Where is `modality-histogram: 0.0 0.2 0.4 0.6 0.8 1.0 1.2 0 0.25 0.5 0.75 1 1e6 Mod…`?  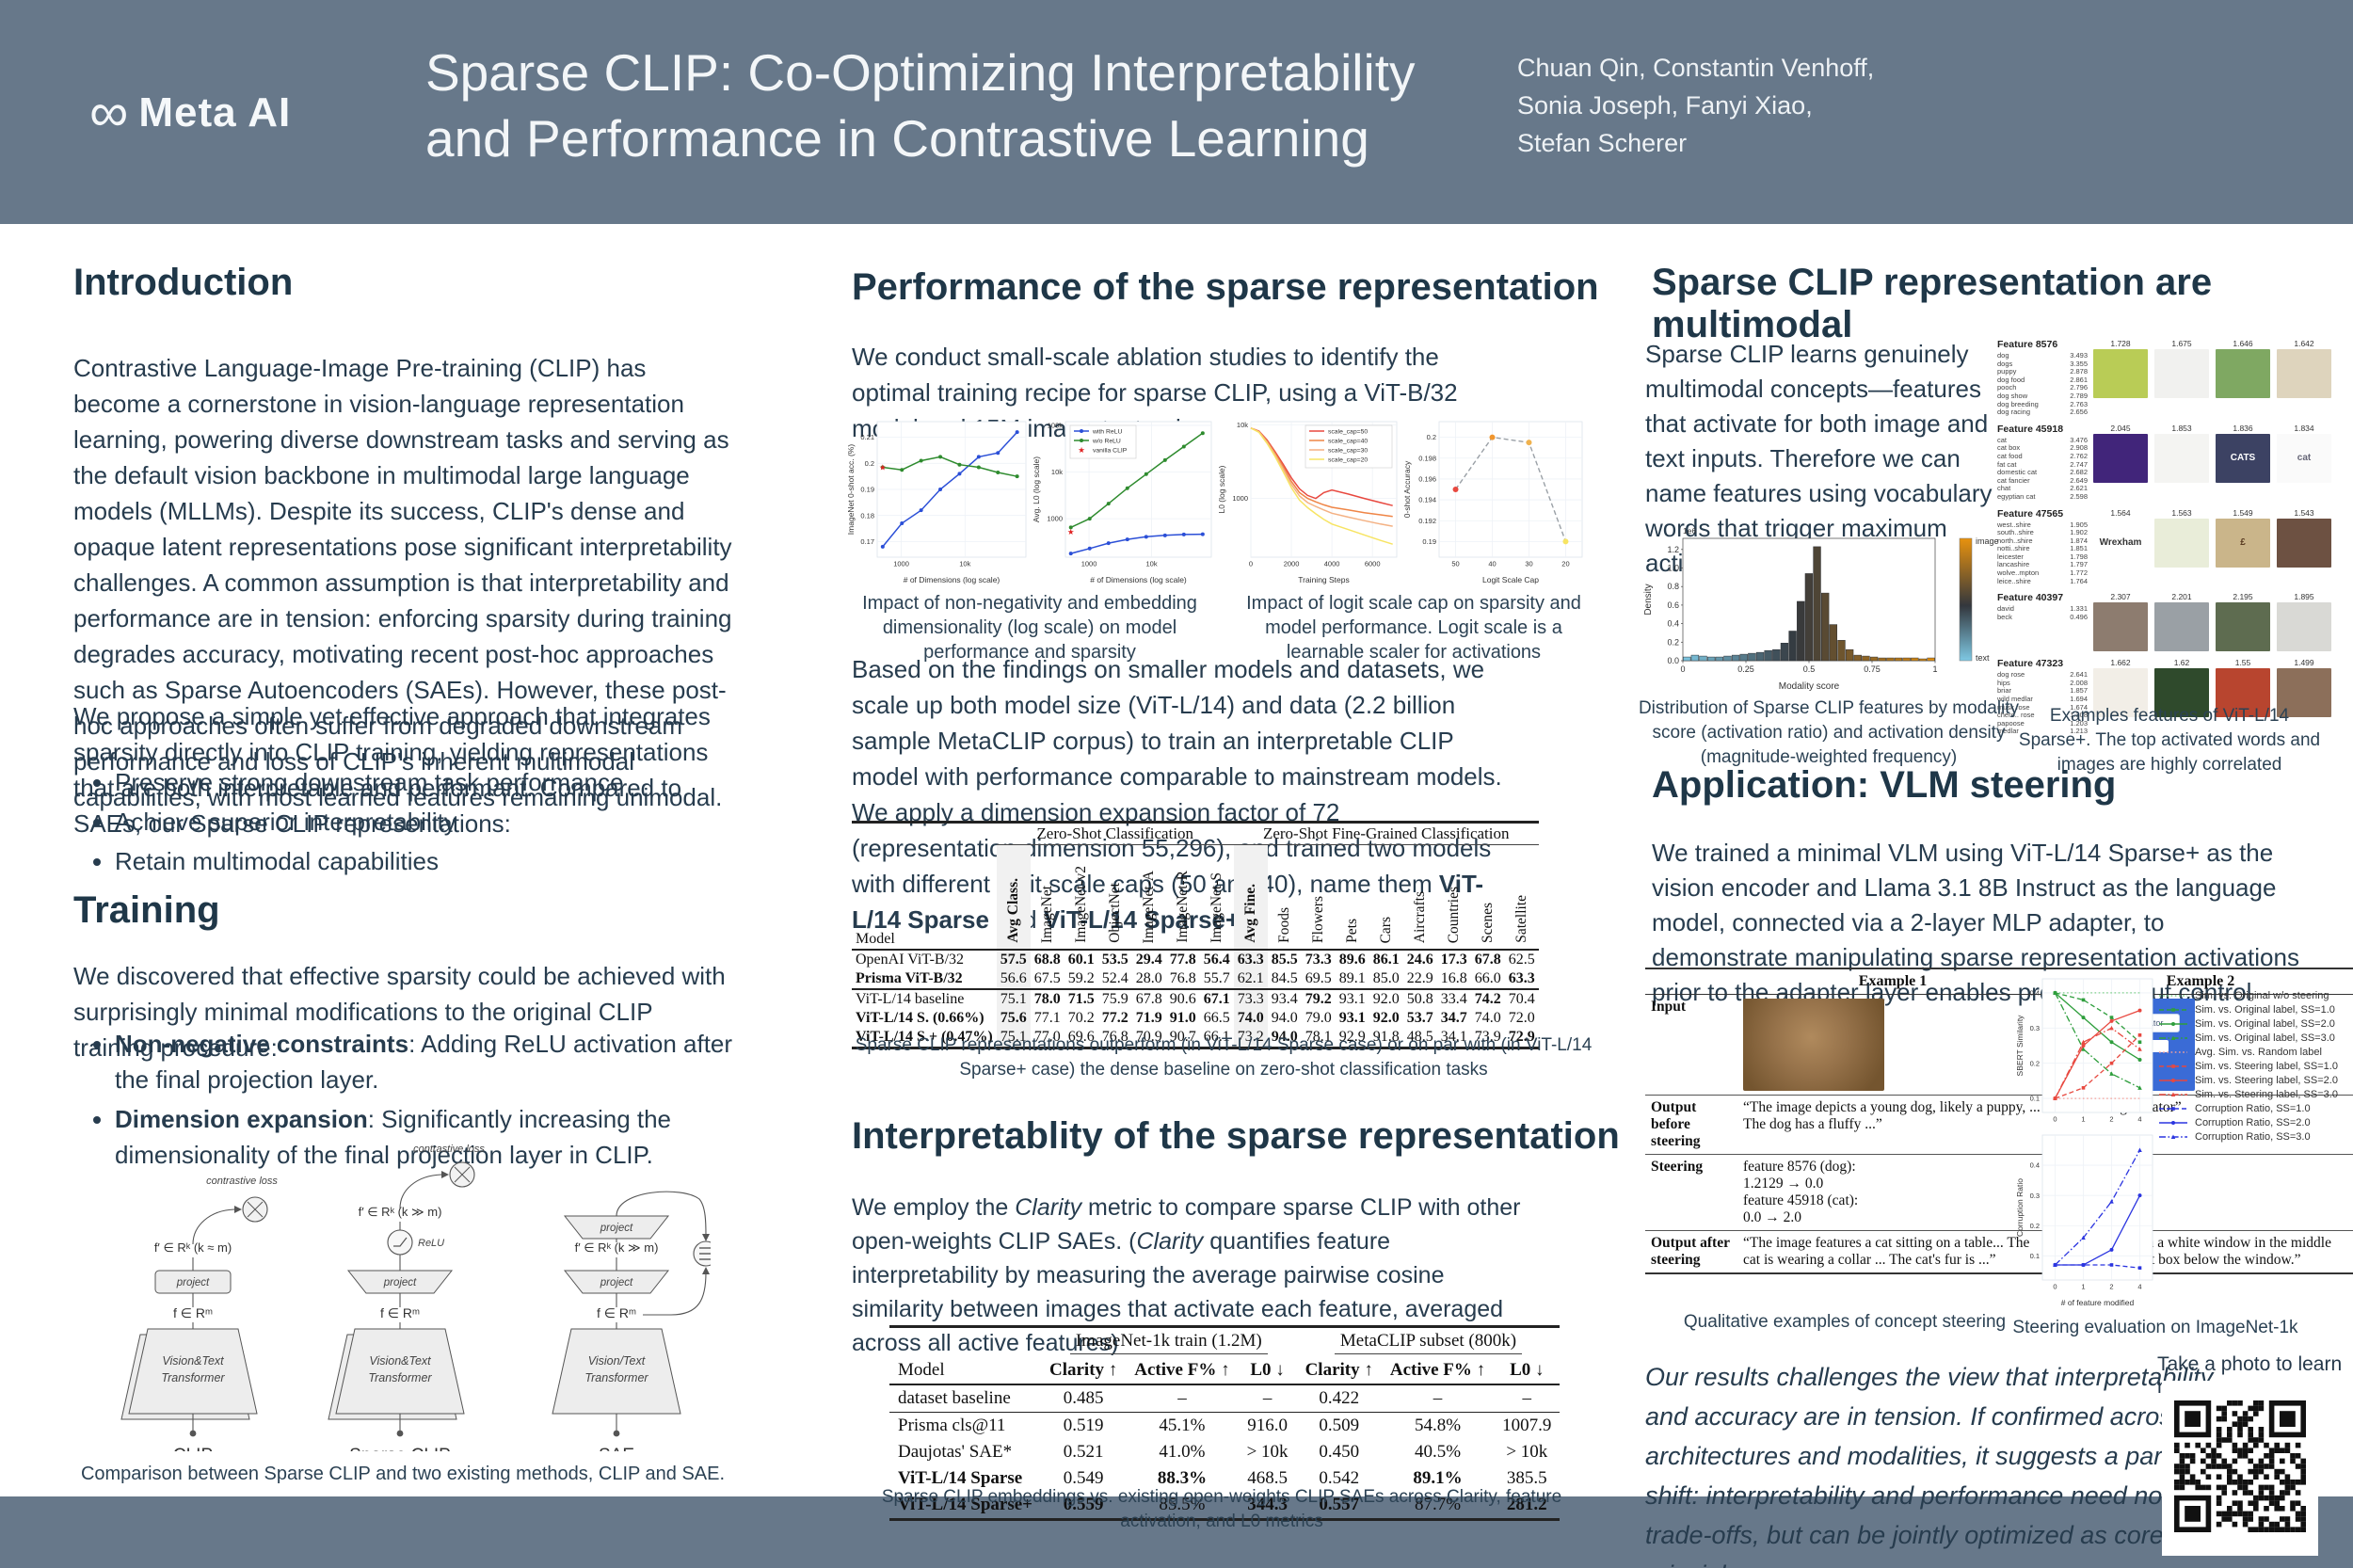 modality-histogram: 0.0 0.2 0.4 0.6 0.8 1.0 1.2 0 0.25 0.5 0.75 1 1e6 Mod… is located at coordinates (1828, 610).